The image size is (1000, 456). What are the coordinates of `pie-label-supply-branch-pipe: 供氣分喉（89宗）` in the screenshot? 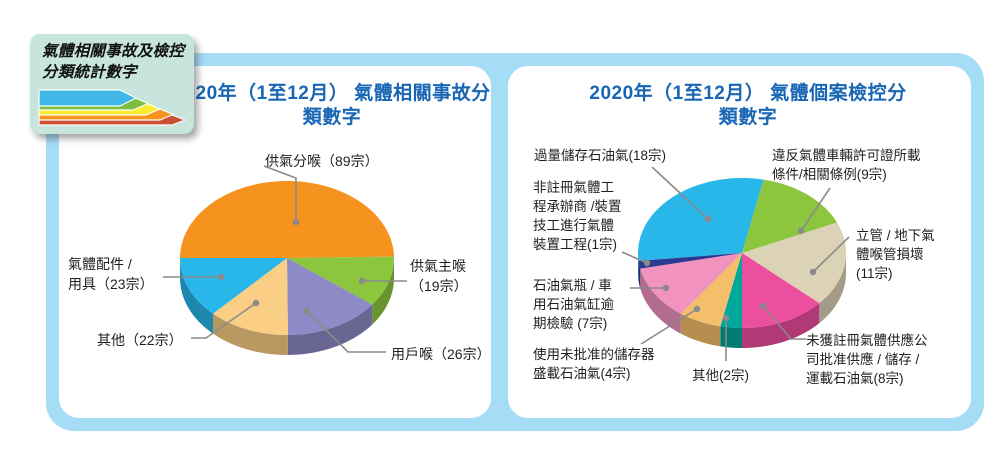 It's located at (322, 161).